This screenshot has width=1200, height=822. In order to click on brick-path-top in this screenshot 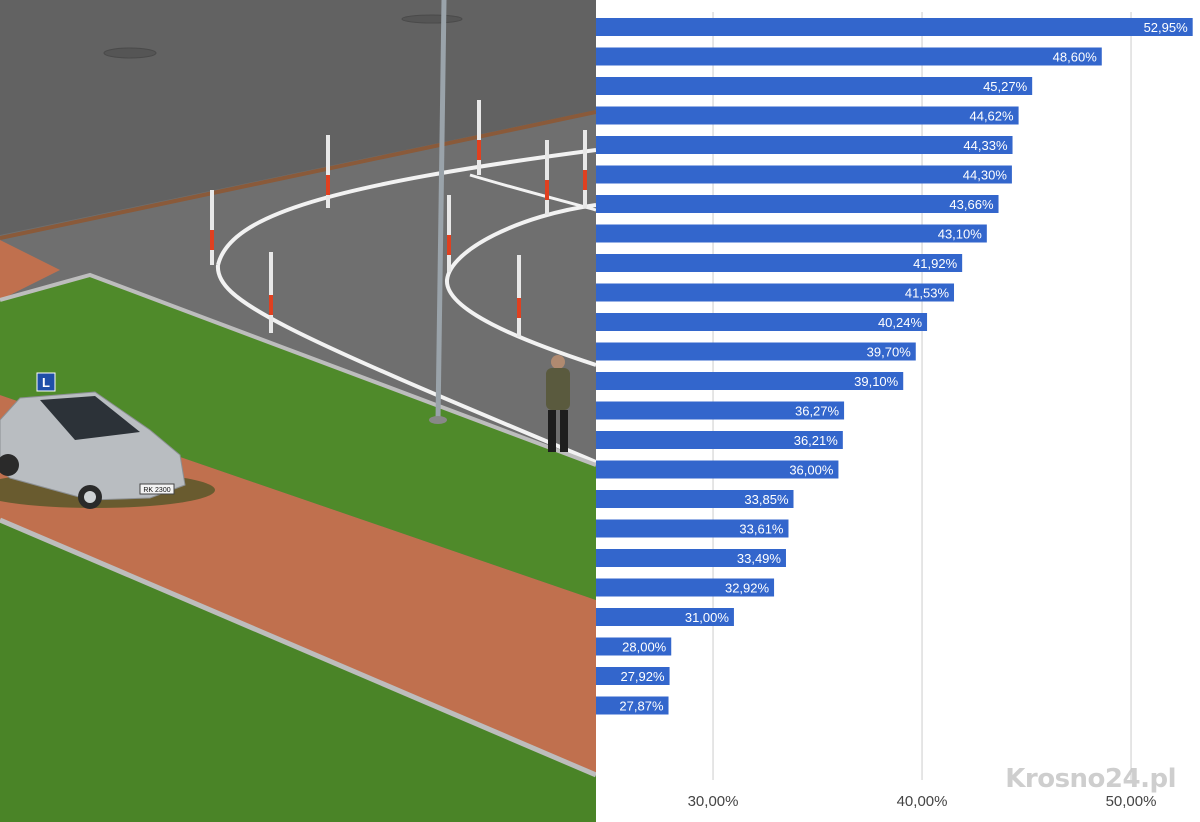, I will do `click(30, 270)`.